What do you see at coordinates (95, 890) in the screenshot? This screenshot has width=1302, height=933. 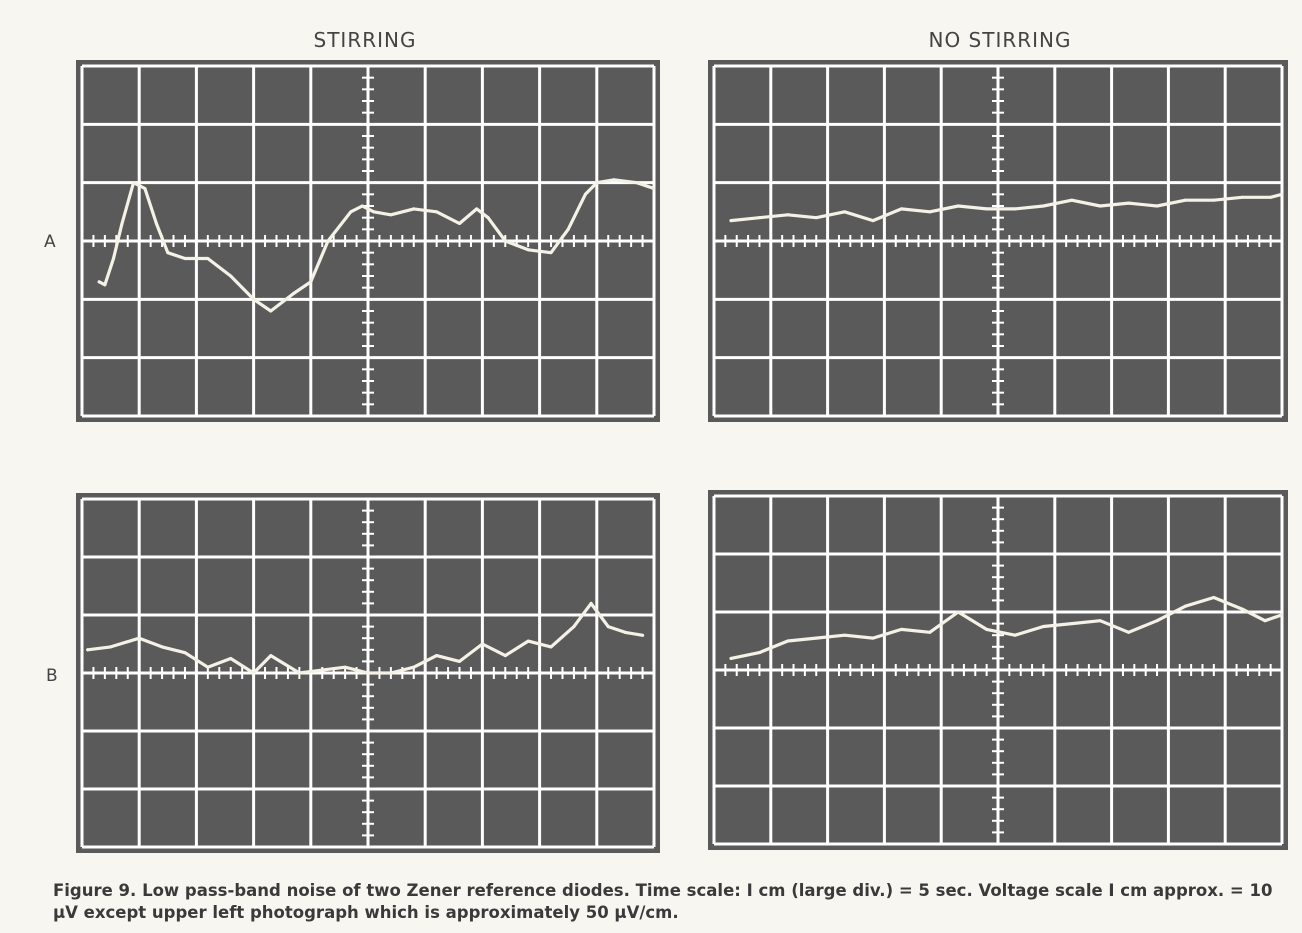 I see `caption-label: Figure 9.` at bounding box center [95, 890].